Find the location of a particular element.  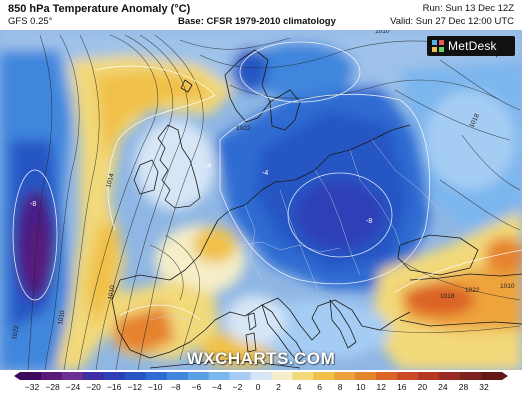

scale-tick-label: 12 is located at coordinates (381, 387).